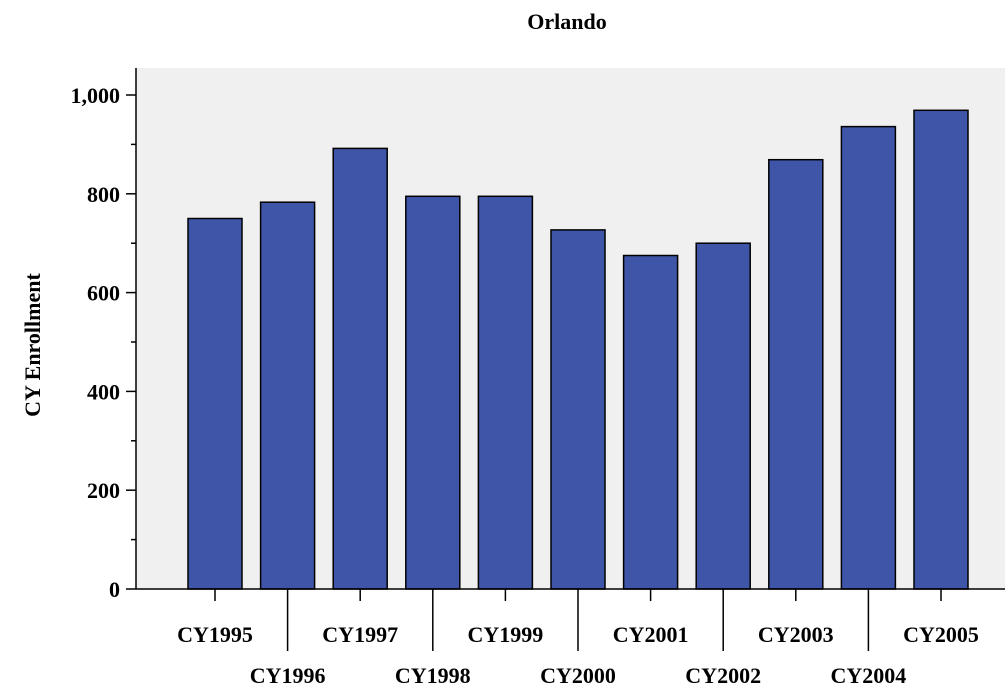 Image resolution: width=1005 pixels, height=691 pixels. Describe the element at coordinates (32, 345) in the screenshot. I see `y-axis-label: CY Enrollment` at that location.